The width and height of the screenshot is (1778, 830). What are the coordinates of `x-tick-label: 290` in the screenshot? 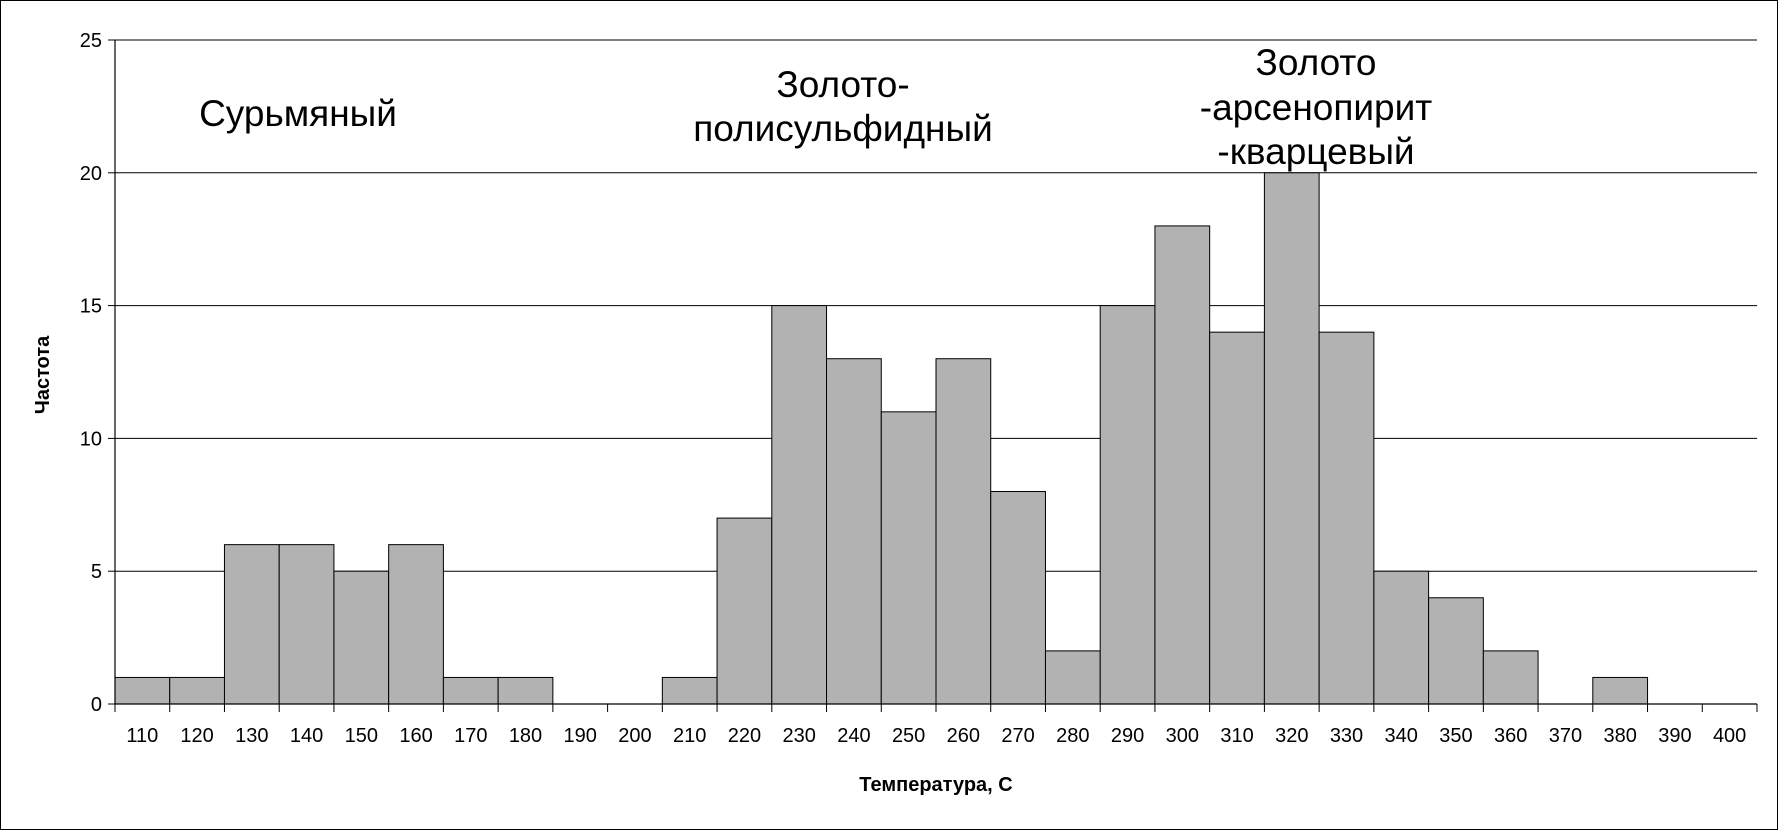 It's located at (1127, 736).